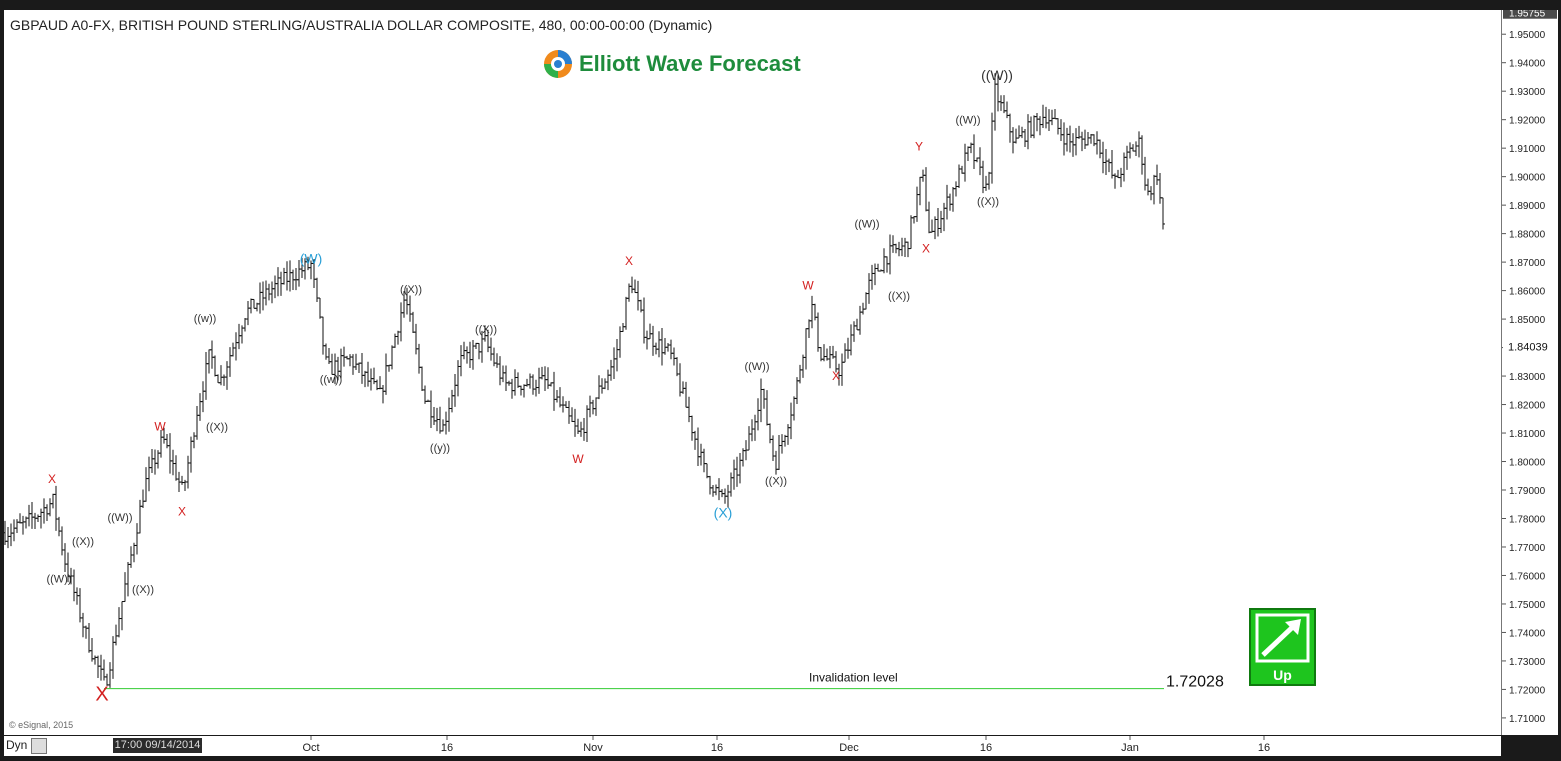 The width and height of the screenshot is (1561, 761). Describe the element at coordinates (17, 745) in the screenshot. I see `dyn-label: Dyn` at that location.